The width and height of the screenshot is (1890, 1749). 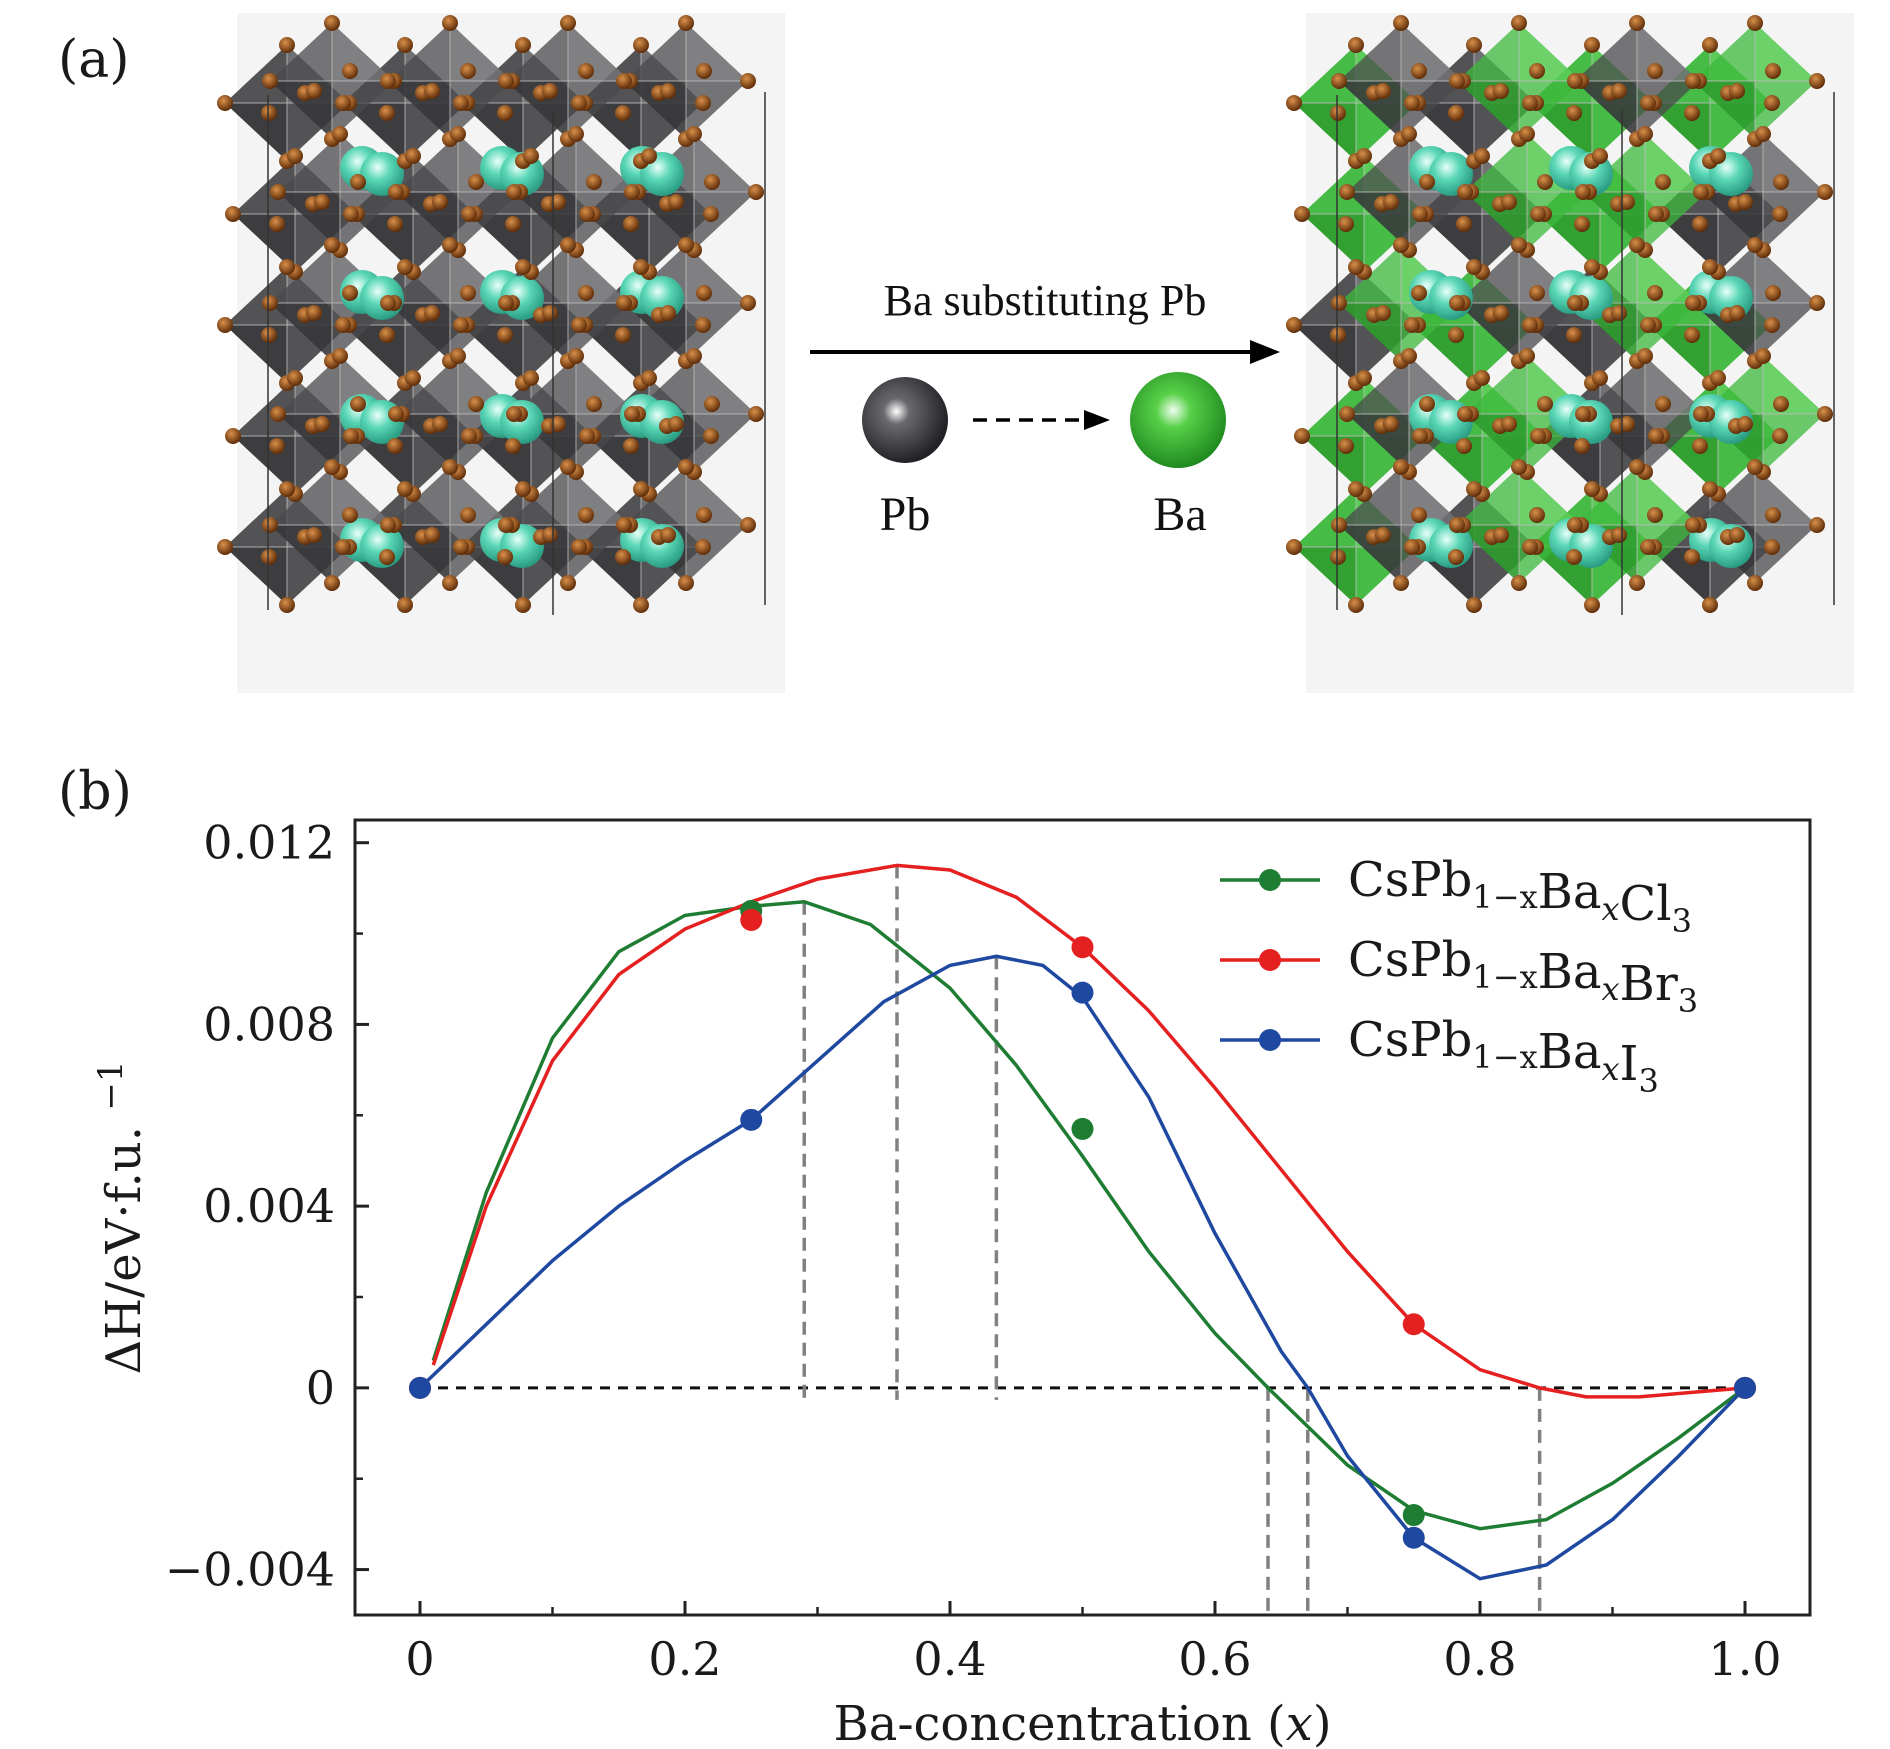 I want to click on y-axis: −0.004 0 0.004 0.008 0.012, so click(x=267, y=1206).